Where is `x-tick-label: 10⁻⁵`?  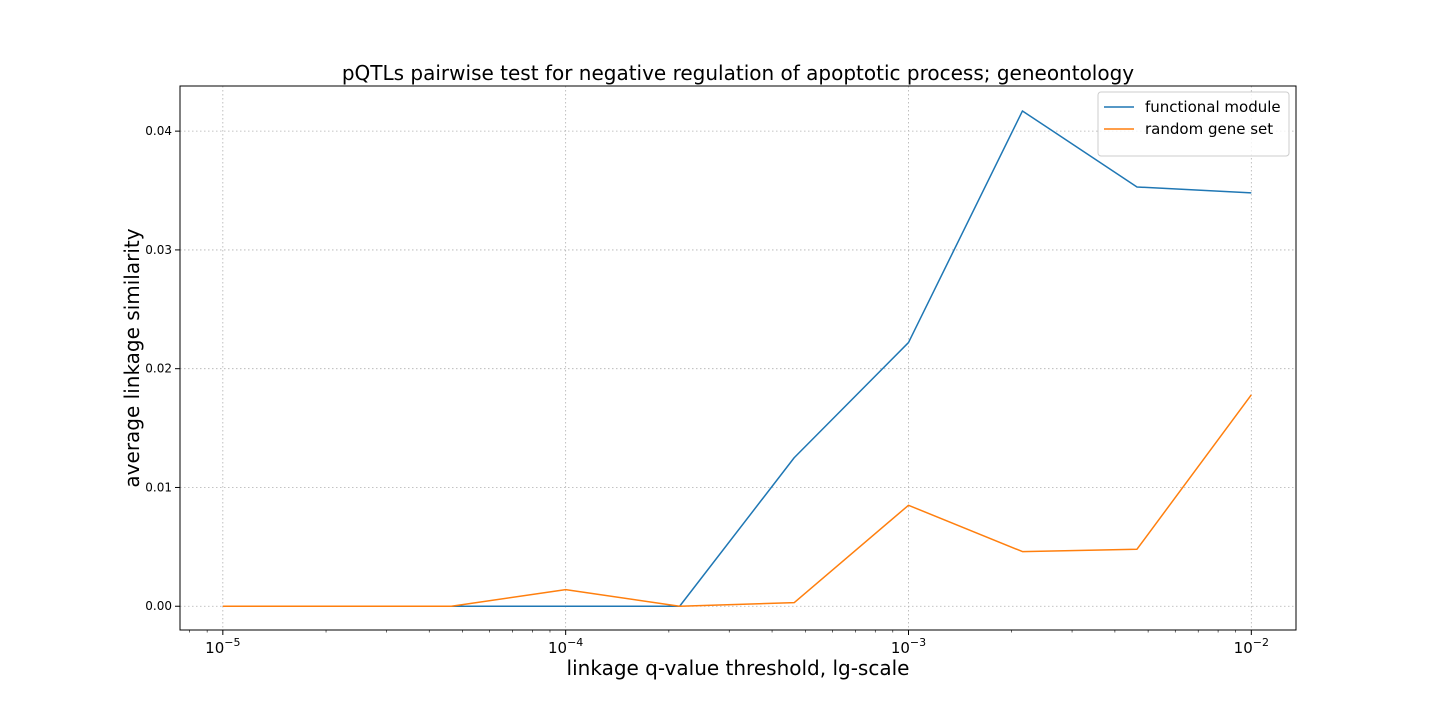 x-tick-label: 10⁻⁵ is located at coordinates (222, 646).